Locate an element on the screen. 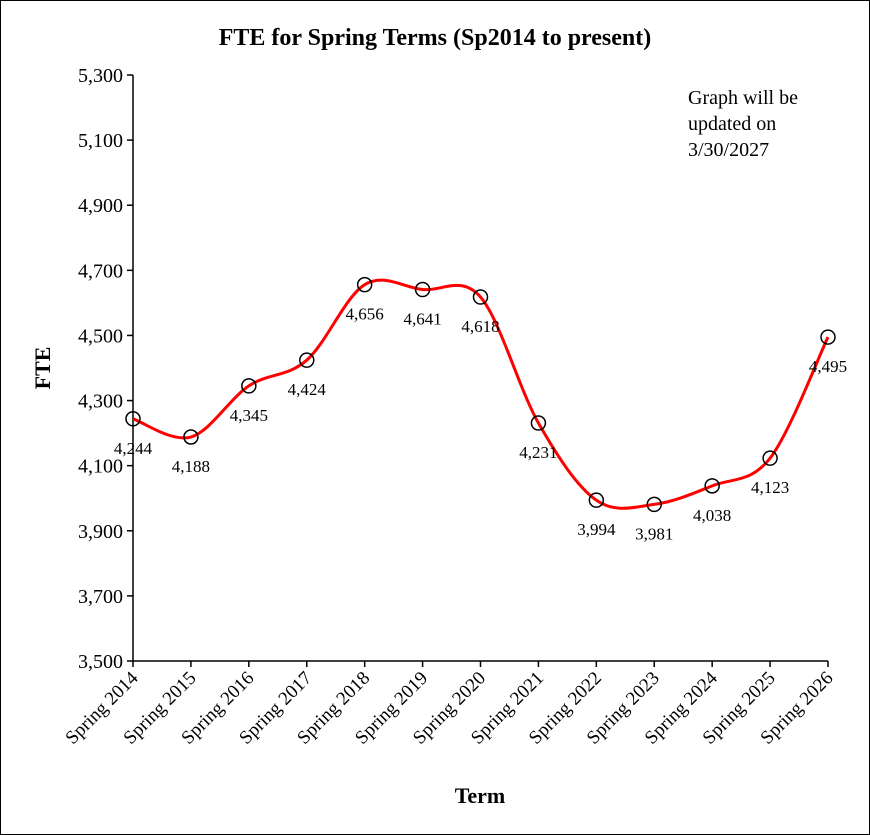  data-label: 4,038 is located at coordinates (712, 515).